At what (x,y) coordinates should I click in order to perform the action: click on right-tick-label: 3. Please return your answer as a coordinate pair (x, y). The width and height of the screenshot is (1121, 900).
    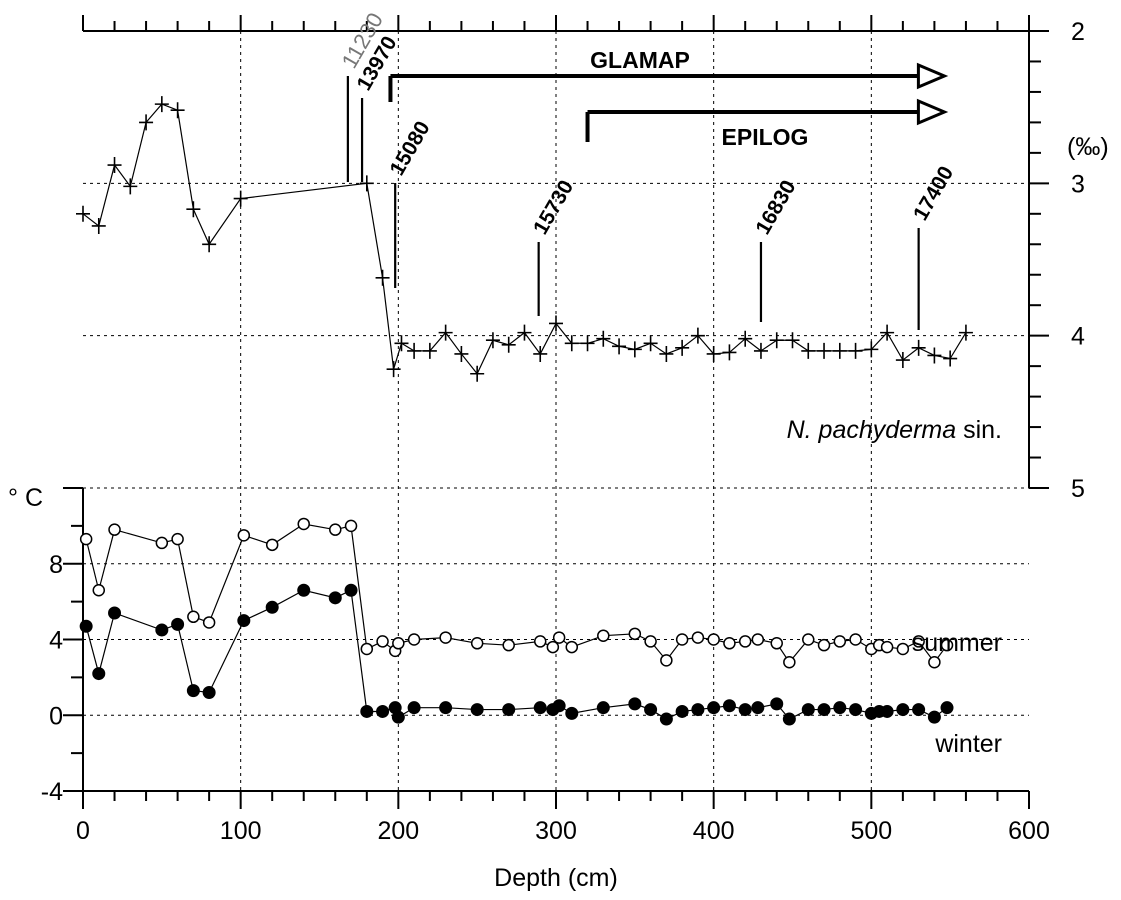
    Looking at the image, I should click on (1078, 184).